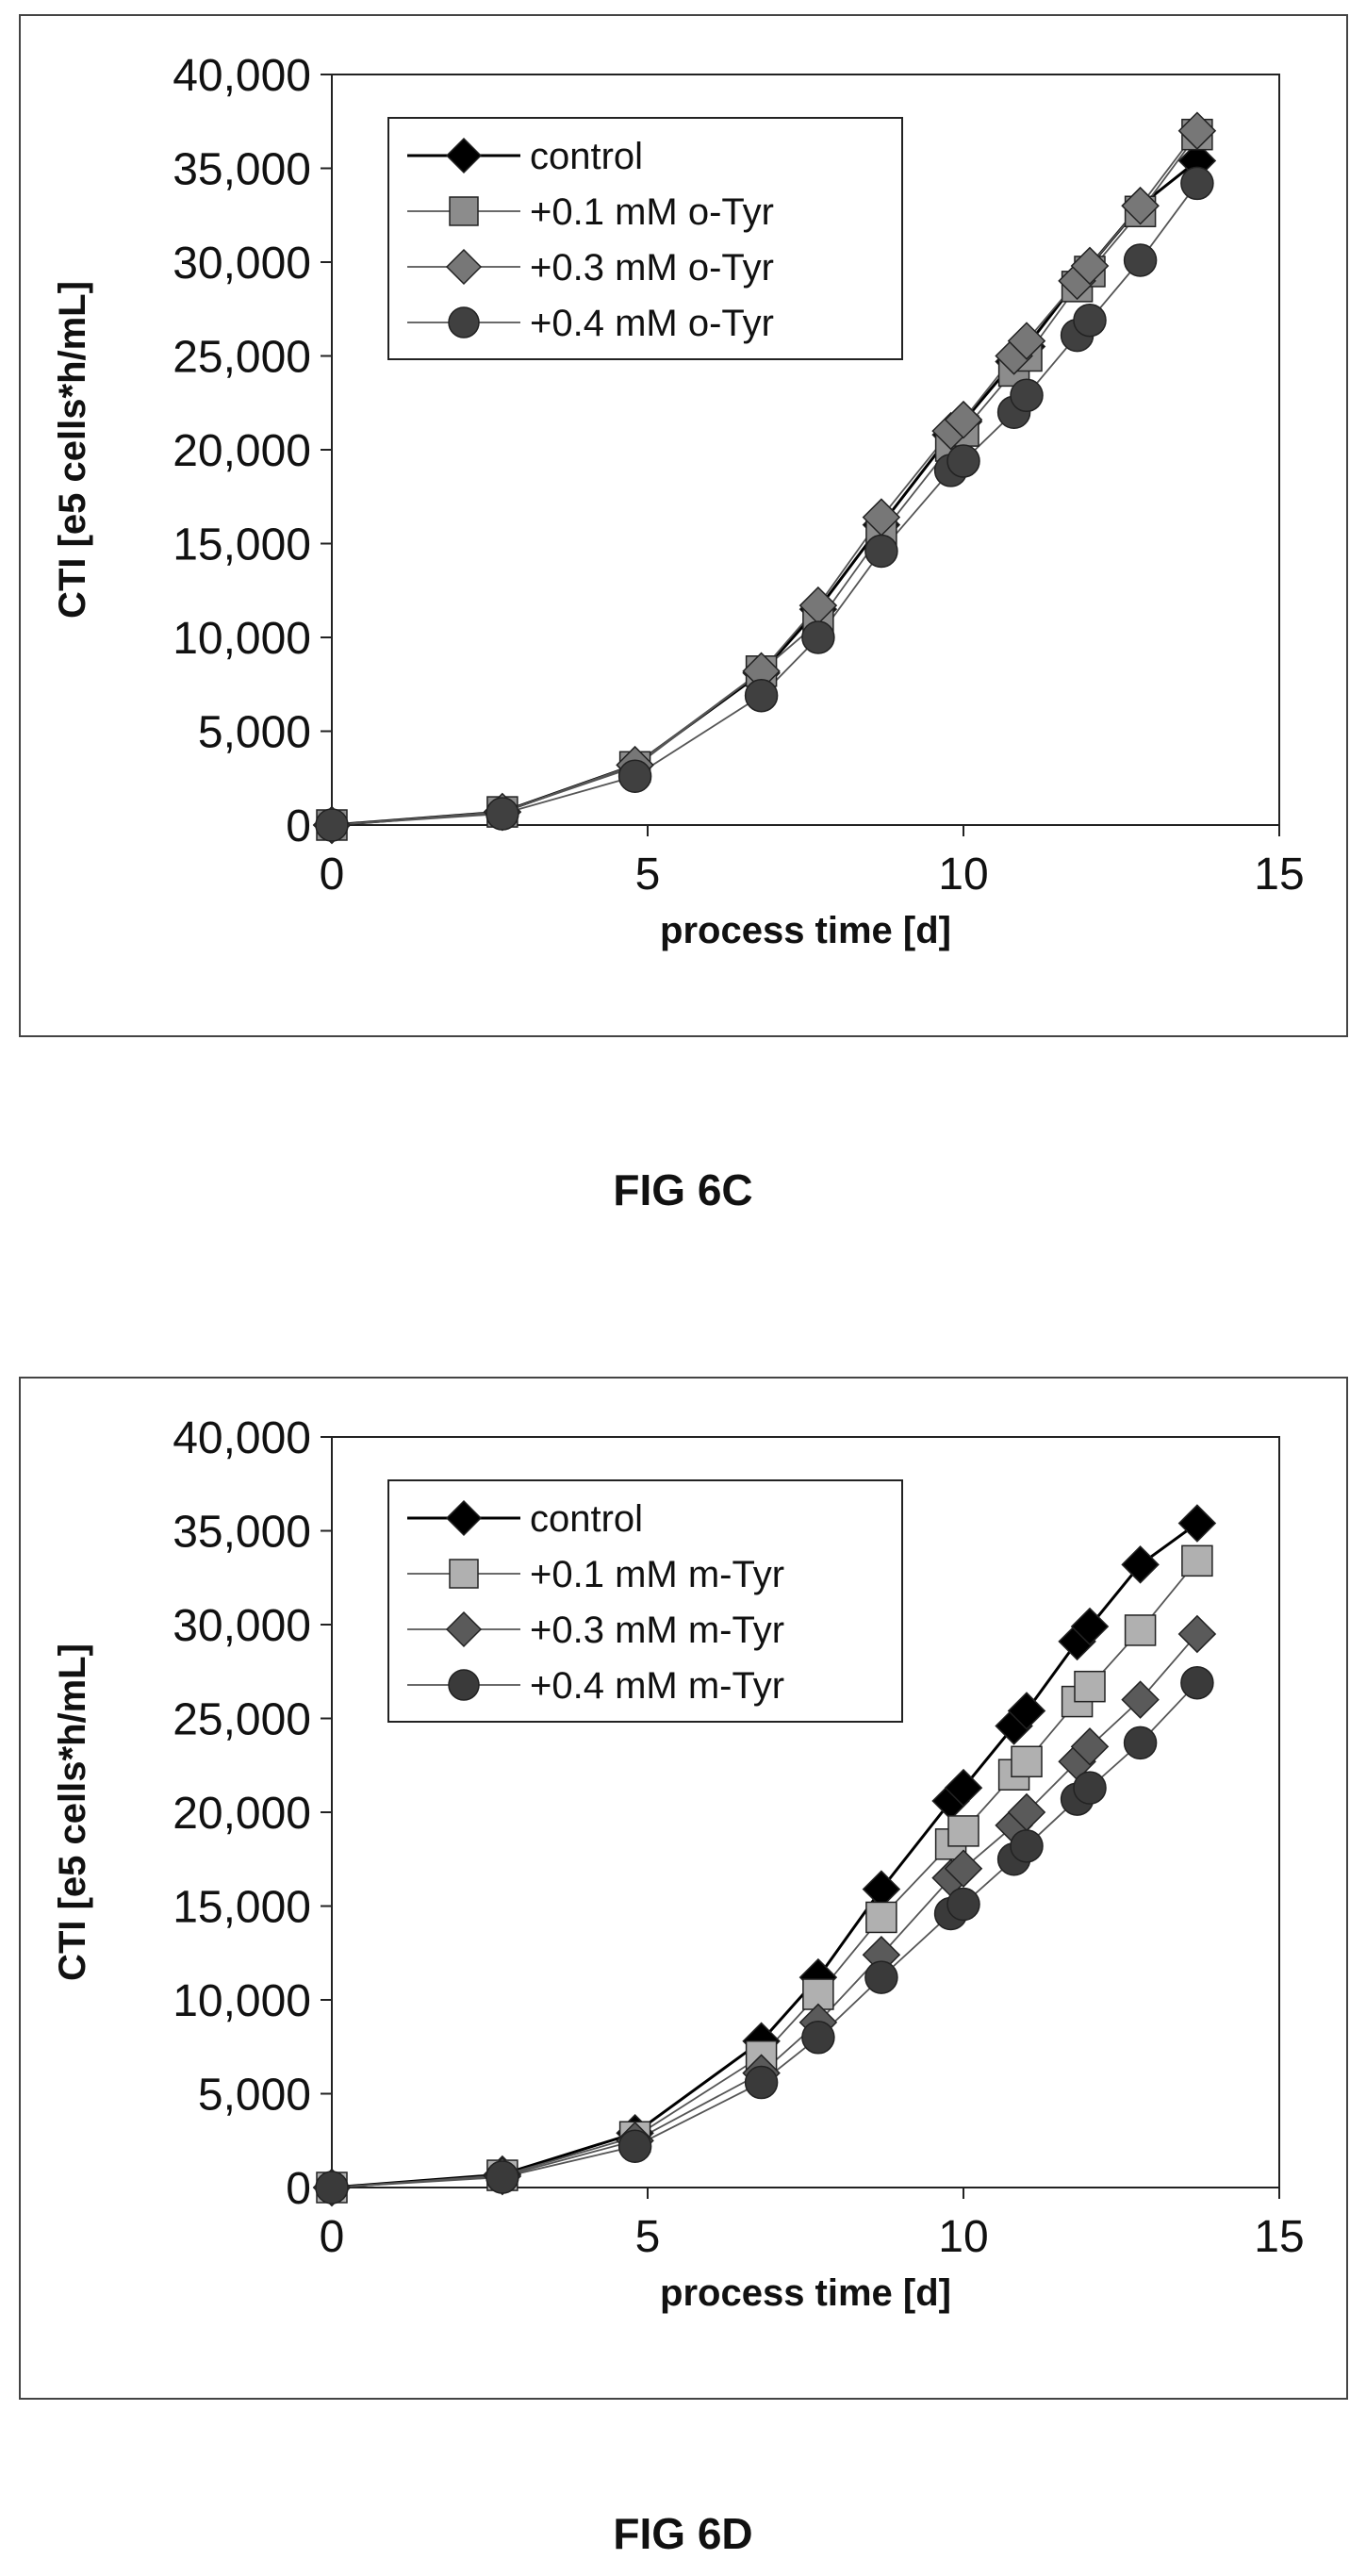 This screenshot has height=2576, width=1366. I want to click on legend-label: +0.4 mM o-Tyr, so click(652, 323).